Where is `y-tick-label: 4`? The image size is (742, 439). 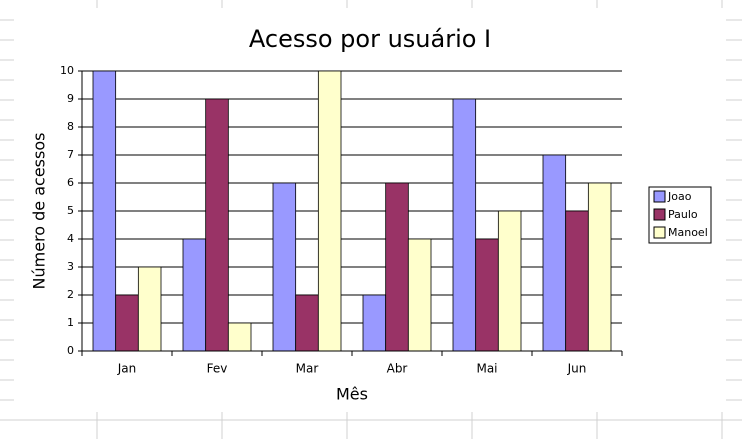 y-tick-label: 4 is located at coordinates (70, 238).